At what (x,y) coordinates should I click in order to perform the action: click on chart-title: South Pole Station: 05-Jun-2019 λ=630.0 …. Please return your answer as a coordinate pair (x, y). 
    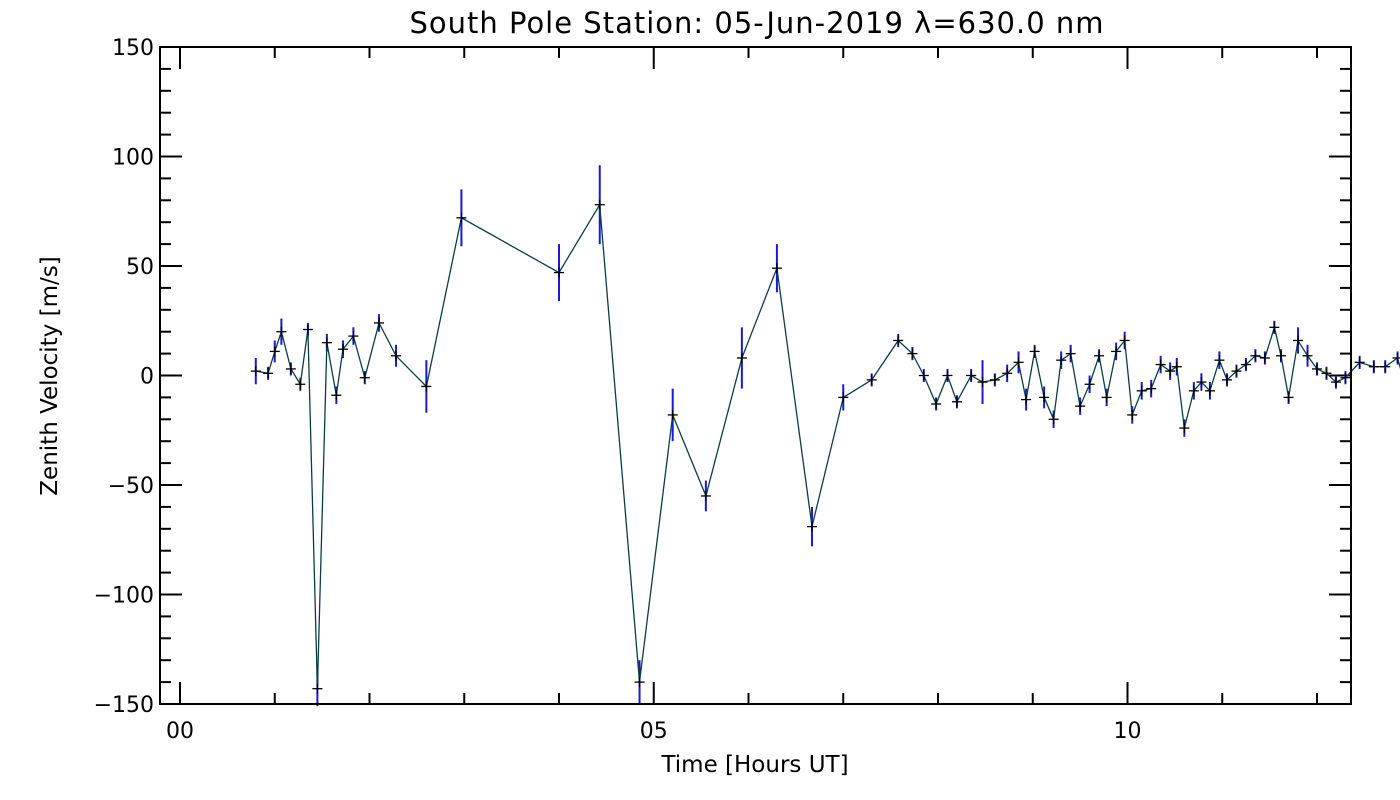
    Looking at the image, I should click on (756, 23).